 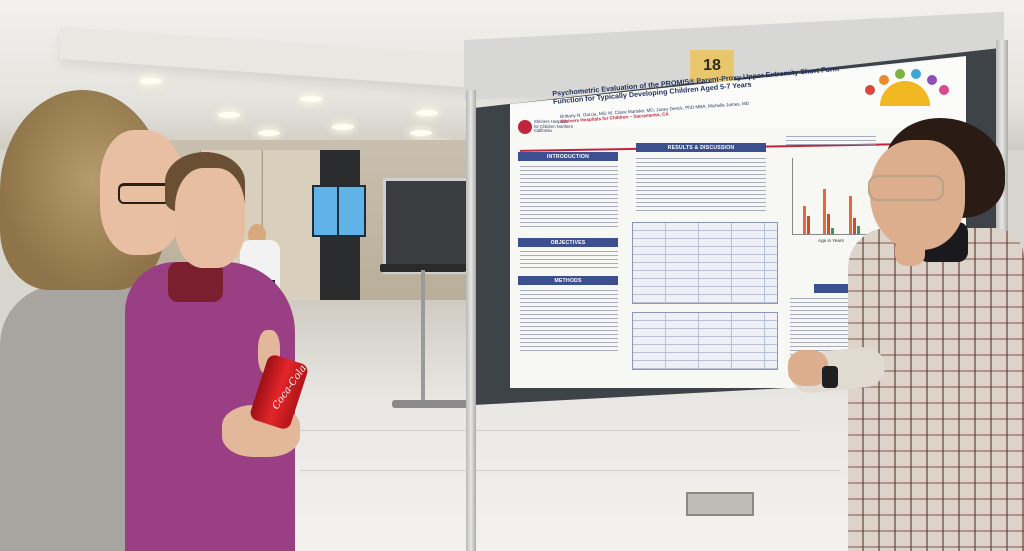 What do you see at coordinates (701, 185) in the screenshot?
I see `results-text` at bounding box center [701, 185].